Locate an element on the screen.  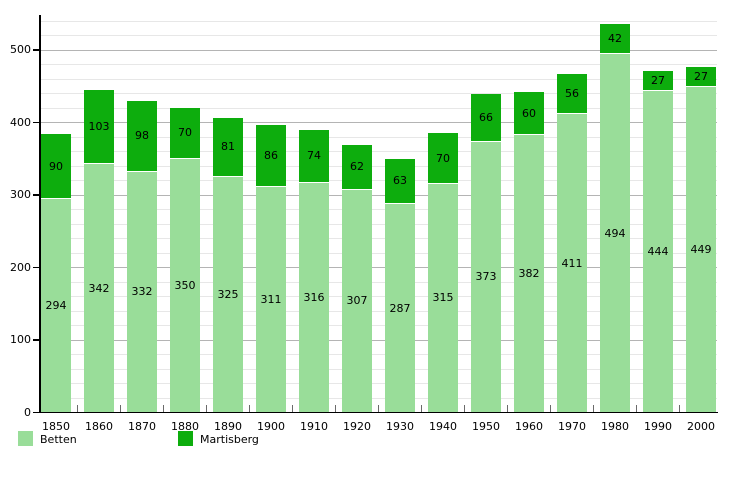
bar-segment-martisberg-1890: 81 is located at coordinates (228, 147).